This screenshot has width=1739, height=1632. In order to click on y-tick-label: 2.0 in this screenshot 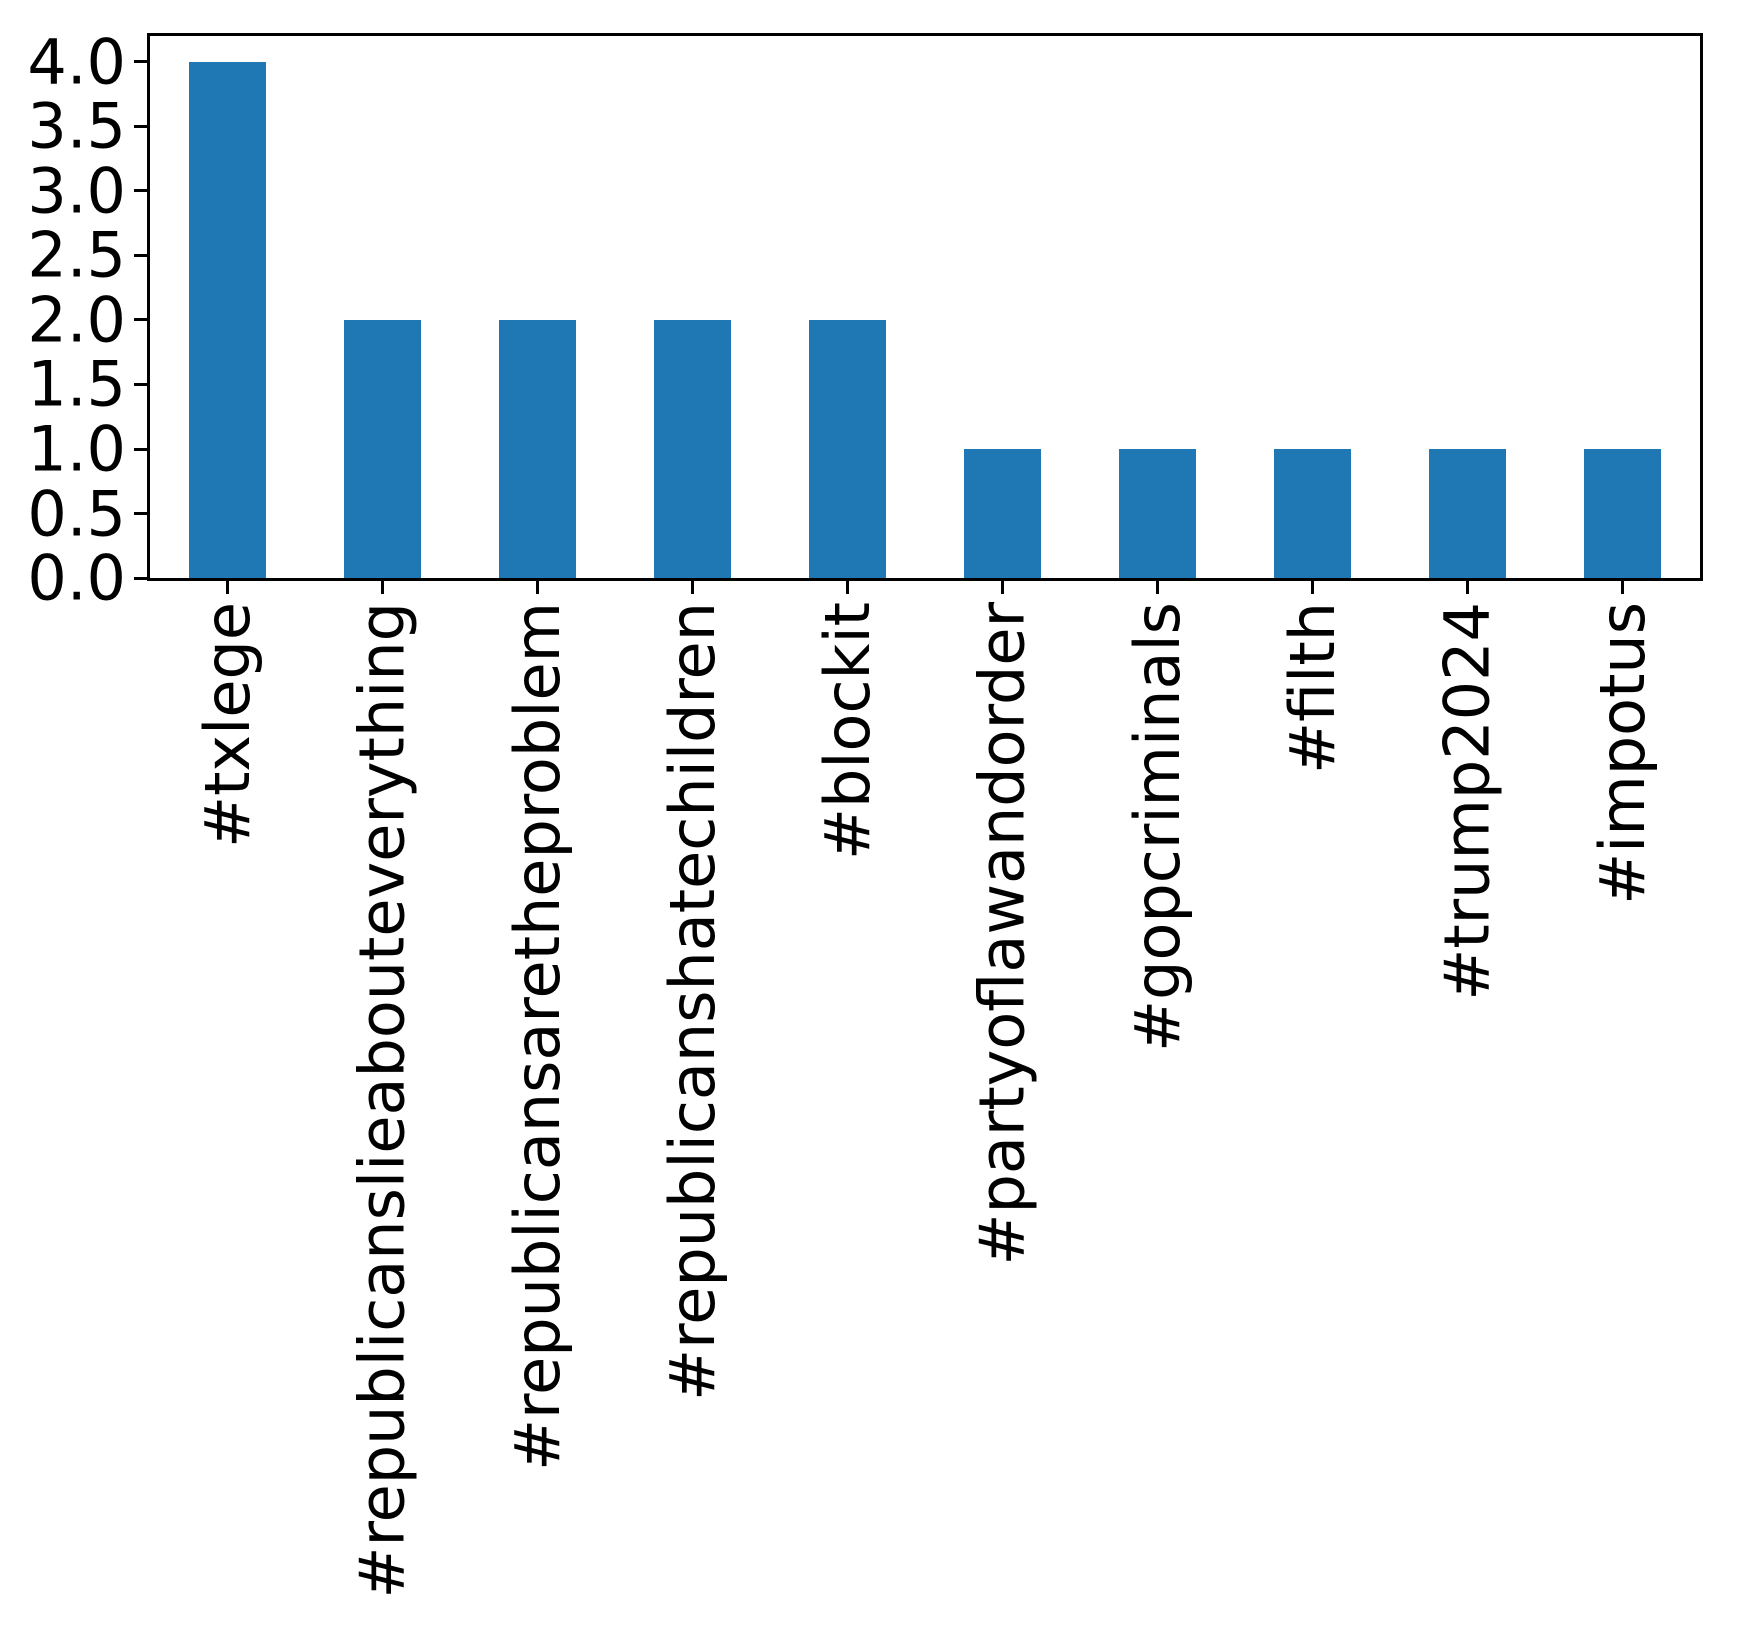, I will do `click(76, 320)`.